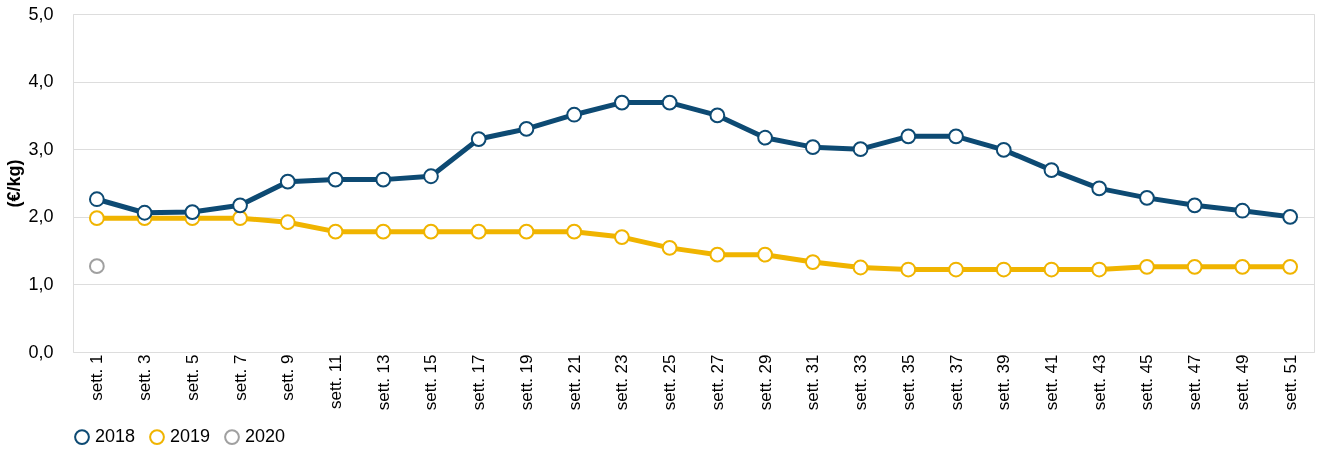 This screenshot has height=453, width=1319. I want to click on x-tick-label: sett. 21, so click(574, 382).